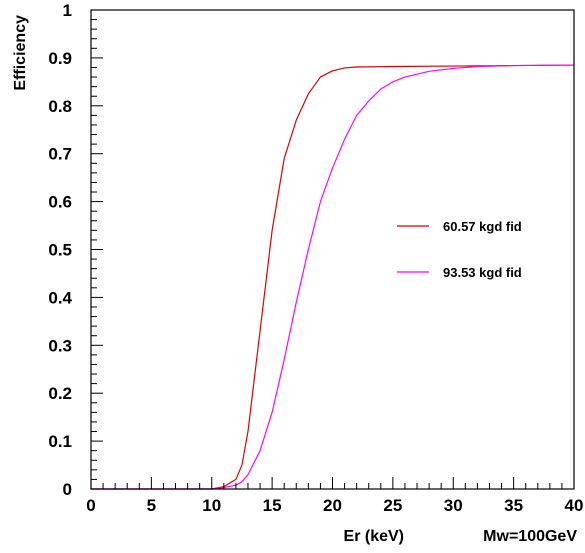 The height and width of the screenshot is (553, 585). What do you see at coordinates (60, 154) in the screenshot?
I see `y-tick-label: 0.7` at bounding box center [60, 154].